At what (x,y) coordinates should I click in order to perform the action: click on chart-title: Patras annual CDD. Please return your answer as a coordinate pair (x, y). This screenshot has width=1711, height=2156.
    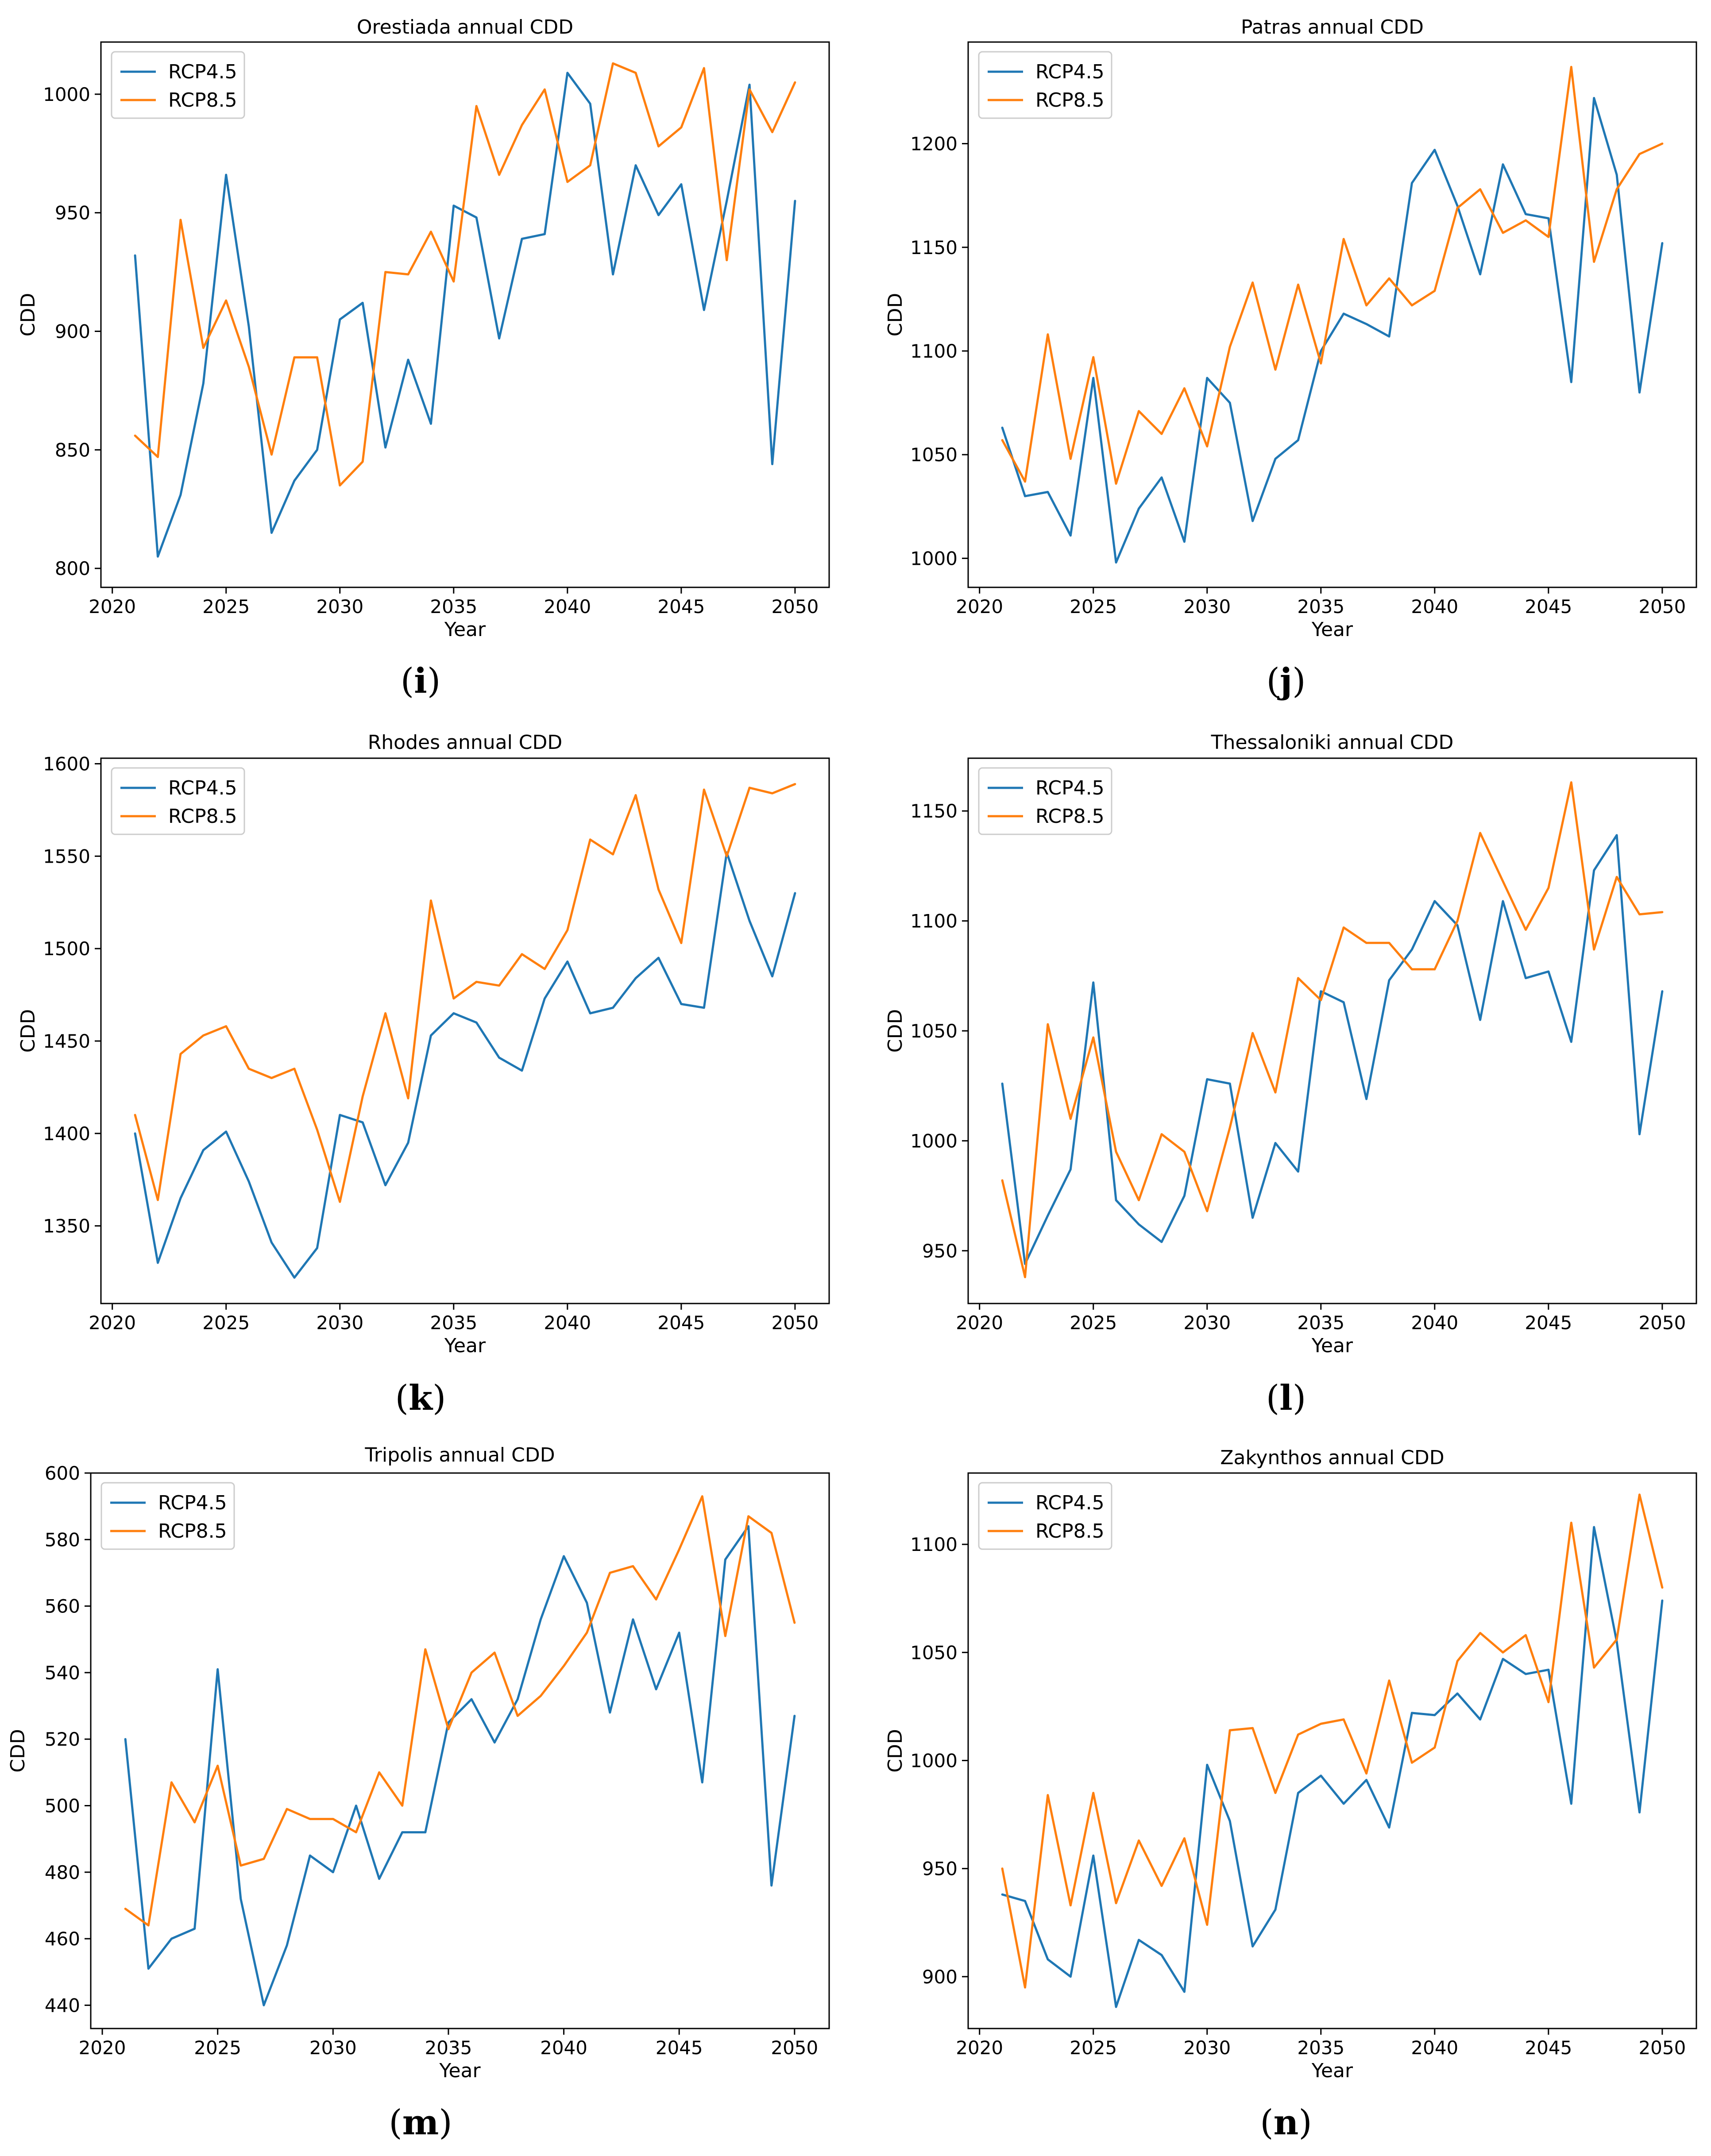
    Looking at the image, I should click on (1332, 27).